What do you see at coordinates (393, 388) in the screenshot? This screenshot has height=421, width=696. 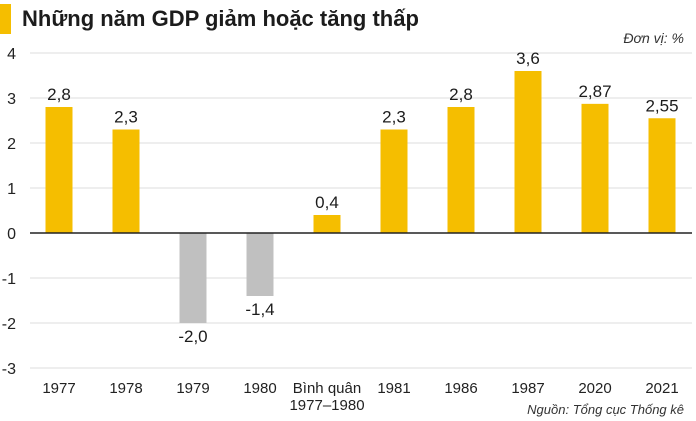 I see `x-tick-label: 1981` at bounding box center [393, 388].